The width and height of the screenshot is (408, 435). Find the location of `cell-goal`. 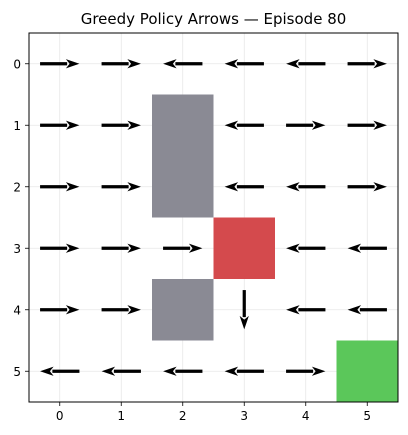

cell-goal is located at coordinates (367, 371).